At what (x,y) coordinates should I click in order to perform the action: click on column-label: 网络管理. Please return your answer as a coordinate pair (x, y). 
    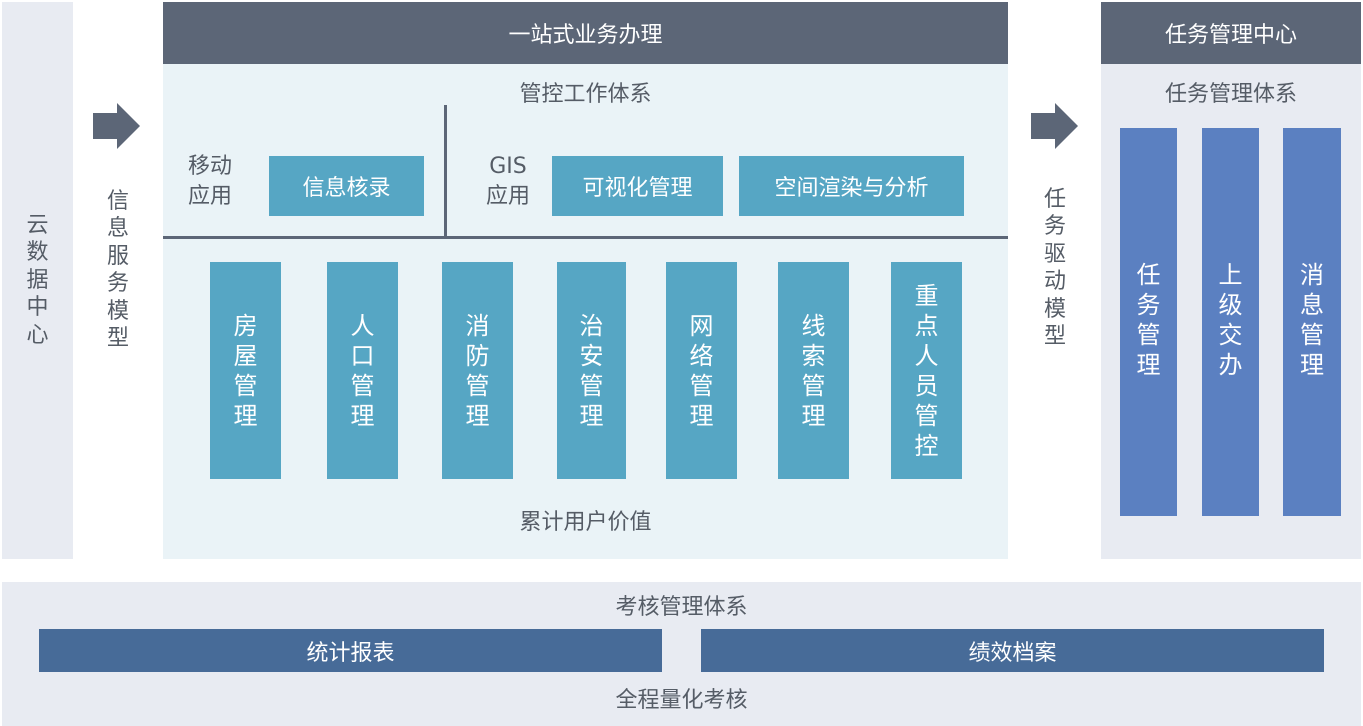
    Looking at the image, I should click on (701, 370).